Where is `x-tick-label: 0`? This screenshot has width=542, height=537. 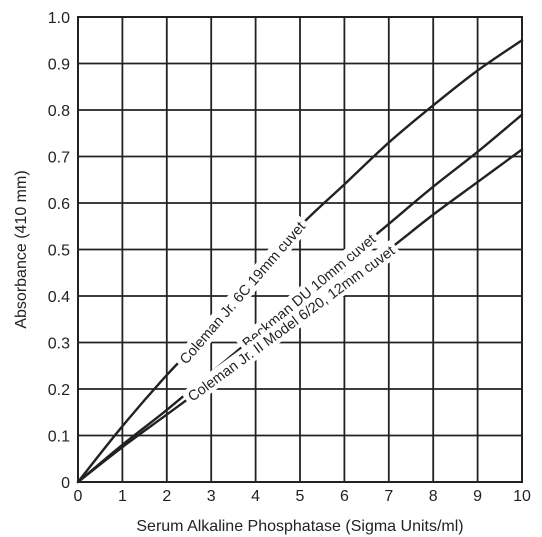 x-tick-label: 0 is located at coordinates (78, 496).